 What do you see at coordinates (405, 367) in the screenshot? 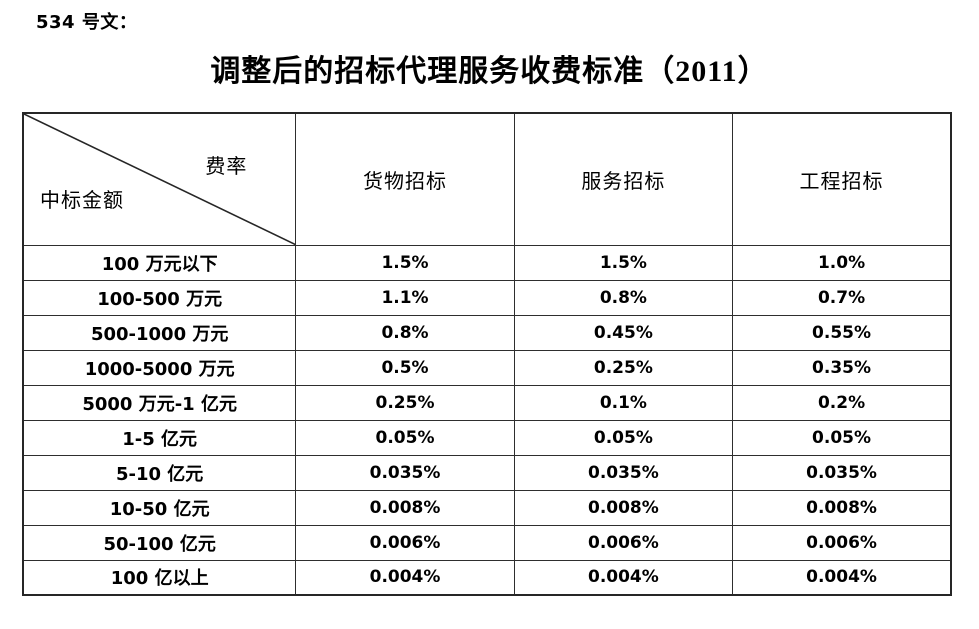
I see `rate-cell: 0.5%` at bounding box center [405, 367].